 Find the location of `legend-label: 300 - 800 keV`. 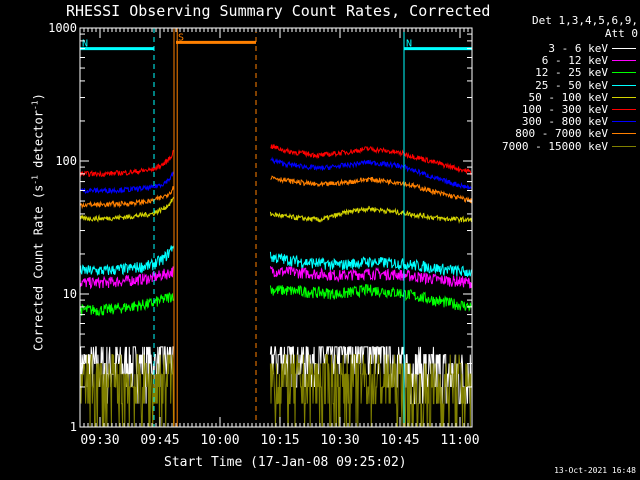

legend-label: 300 - 800 keV is located at coordinates (564, 122).